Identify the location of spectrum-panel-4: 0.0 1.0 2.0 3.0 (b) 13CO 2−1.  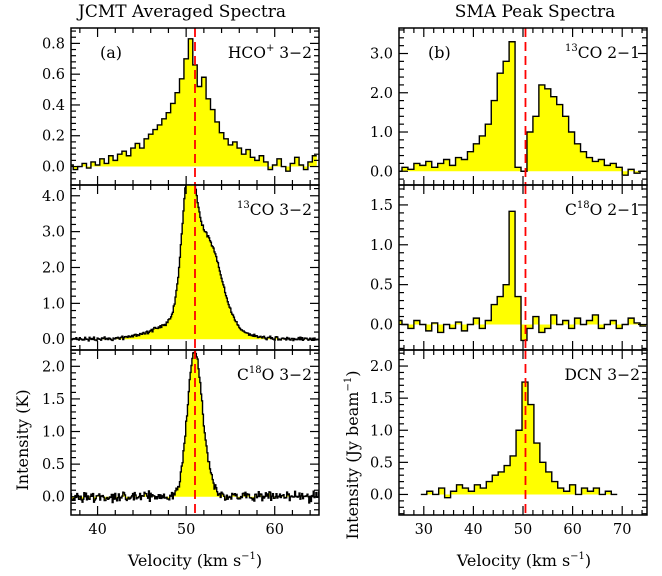
(509, 106).